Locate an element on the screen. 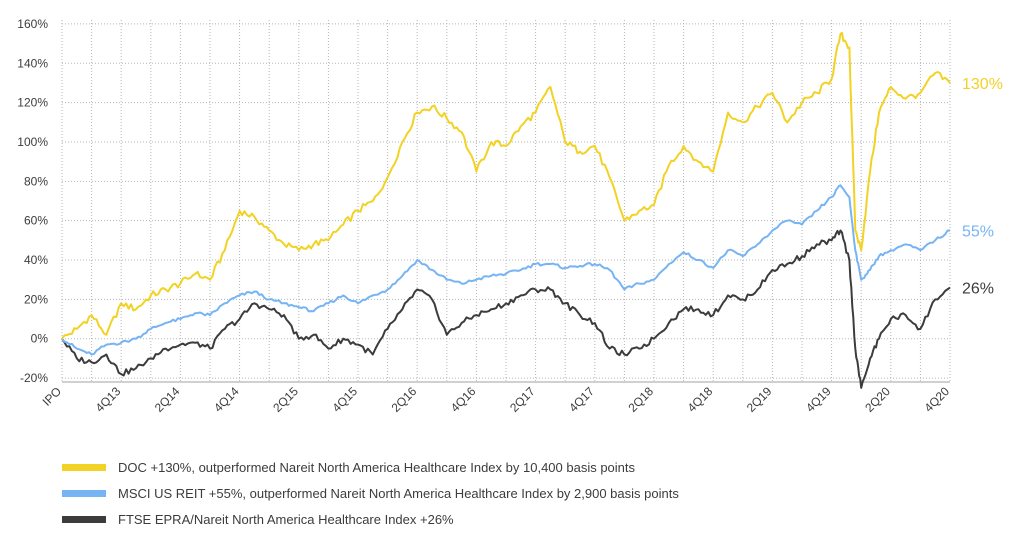  y-tick-label: -20% is located at coordinates (34, 378).